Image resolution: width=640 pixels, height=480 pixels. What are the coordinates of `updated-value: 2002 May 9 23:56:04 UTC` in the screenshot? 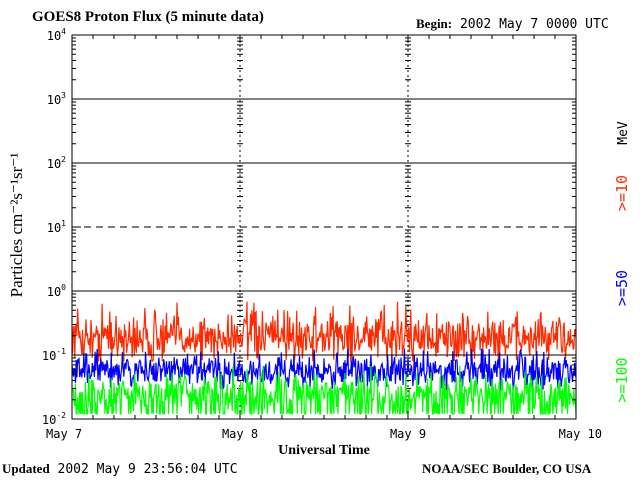 It's located at (147, 469).